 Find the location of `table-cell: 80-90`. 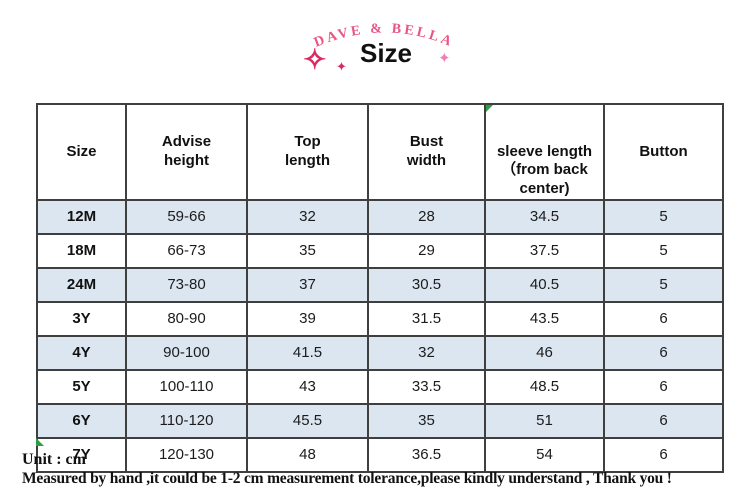

table-cell: 80-90 is located at coordinates (186, 318).